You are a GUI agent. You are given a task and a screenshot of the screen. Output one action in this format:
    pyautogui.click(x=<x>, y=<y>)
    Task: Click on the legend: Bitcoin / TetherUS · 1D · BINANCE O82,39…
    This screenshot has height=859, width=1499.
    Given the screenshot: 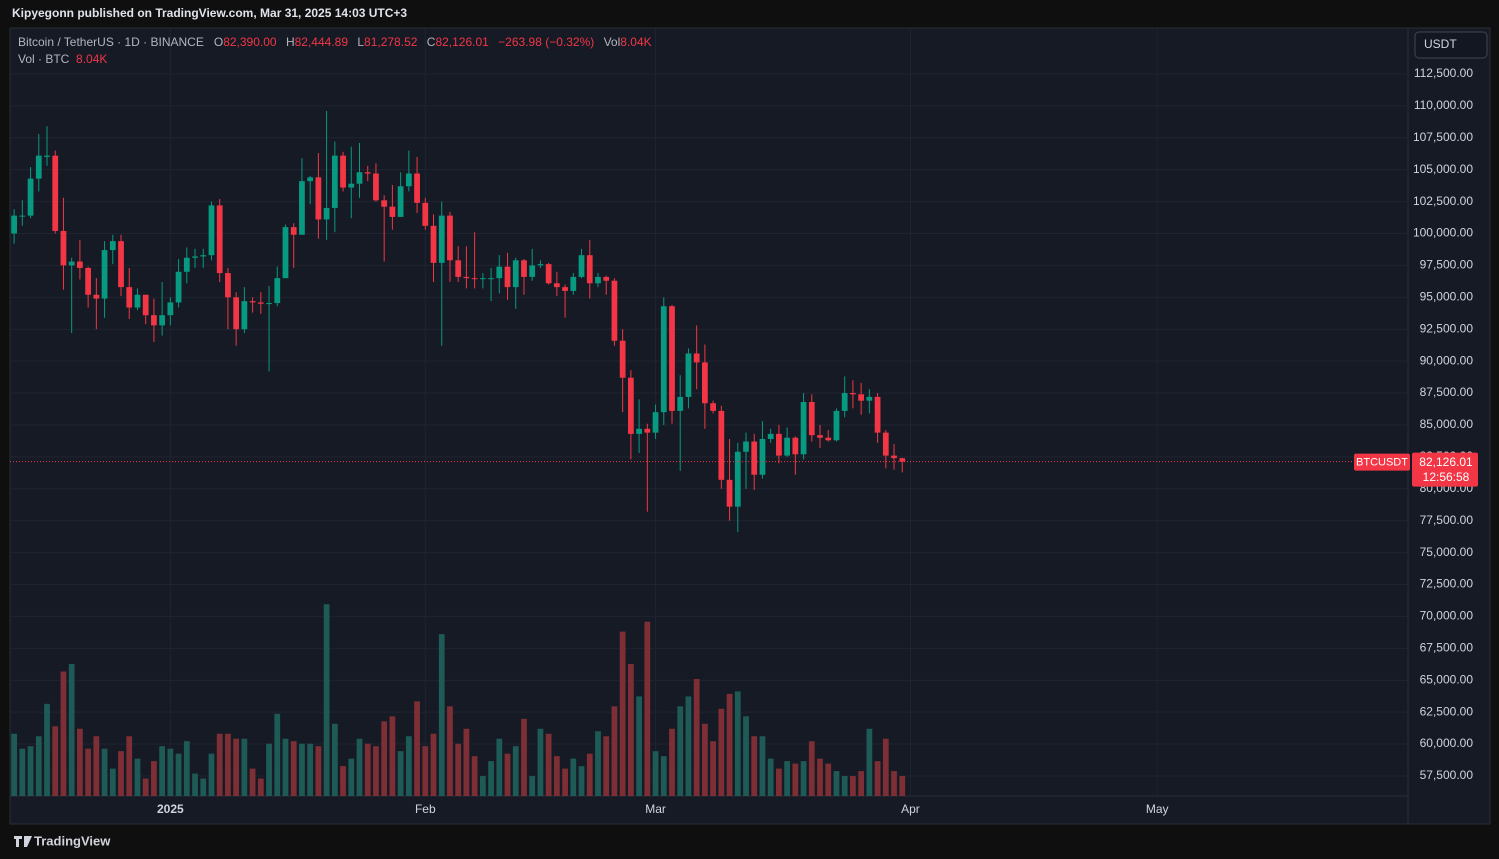 What is the action you would take?
    pyautogui.click(x=338, y=51)
    